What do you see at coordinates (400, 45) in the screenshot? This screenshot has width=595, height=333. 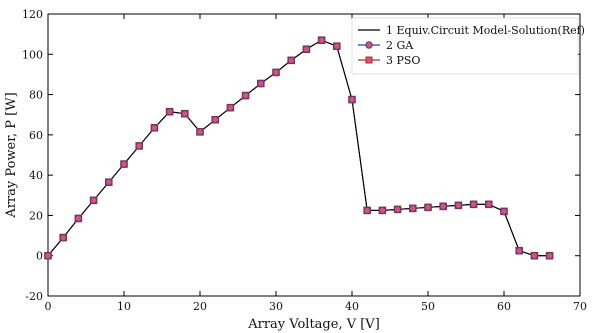 I see `legend-label-ga: 2 GA` at bounding box center [400, 45].